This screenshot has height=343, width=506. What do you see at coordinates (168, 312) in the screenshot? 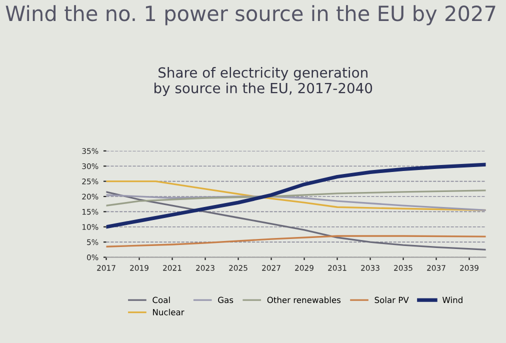
I see `legend-label: Nuclear` at bounding box center [168, 312].